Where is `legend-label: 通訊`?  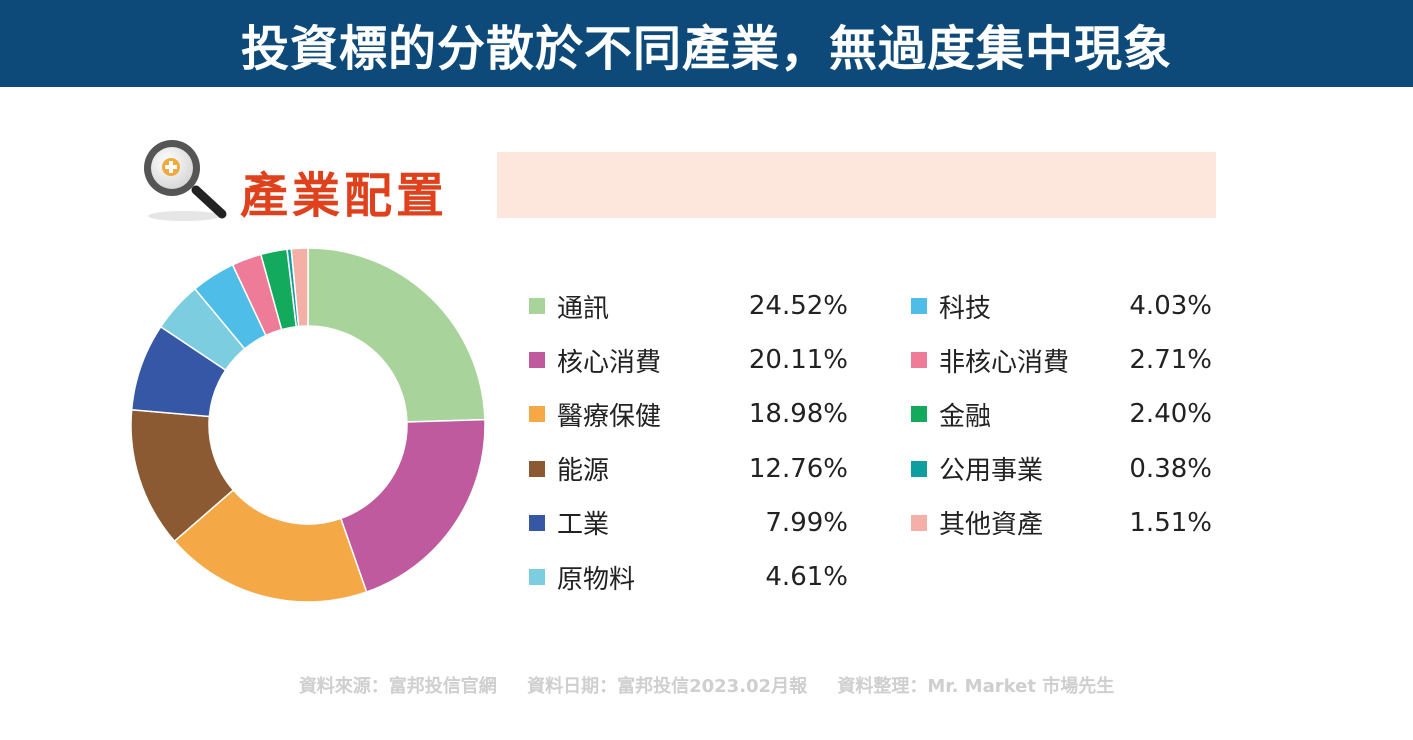
legend-label: 通訊 is located at coordinates (583, 308).